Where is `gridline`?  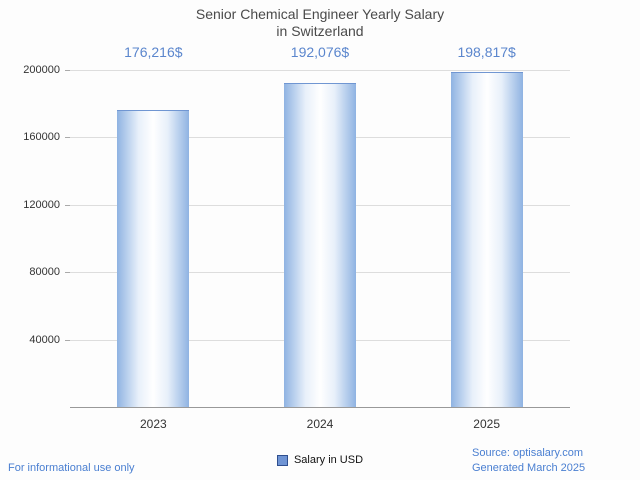 gridline is located at coordinates (320, 70).